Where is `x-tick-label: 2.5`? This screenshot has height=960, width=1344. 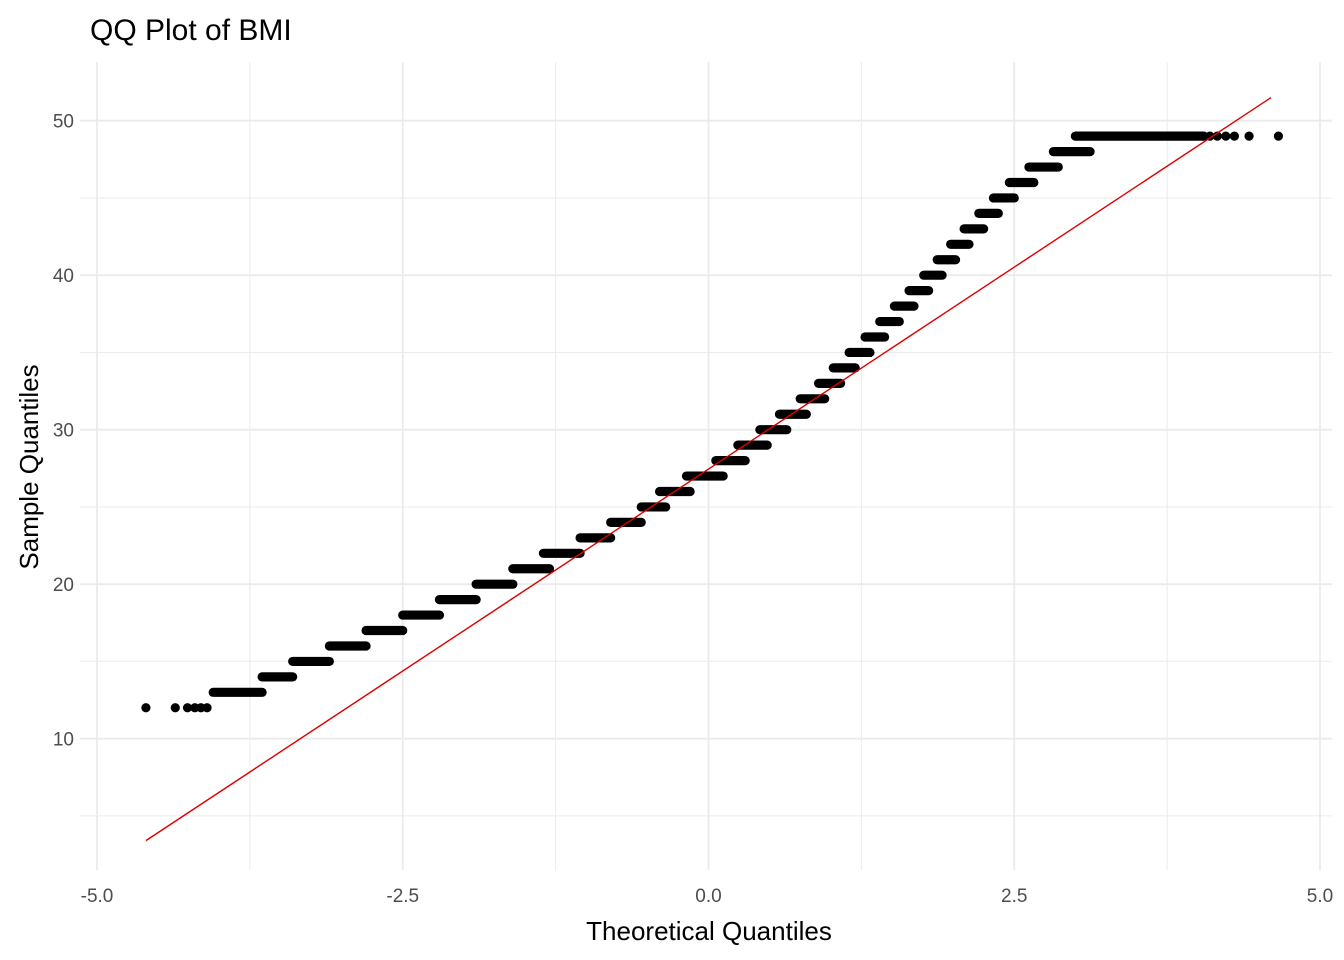 x-tick-label: 2.5 is located at coordinates (1014, 896).